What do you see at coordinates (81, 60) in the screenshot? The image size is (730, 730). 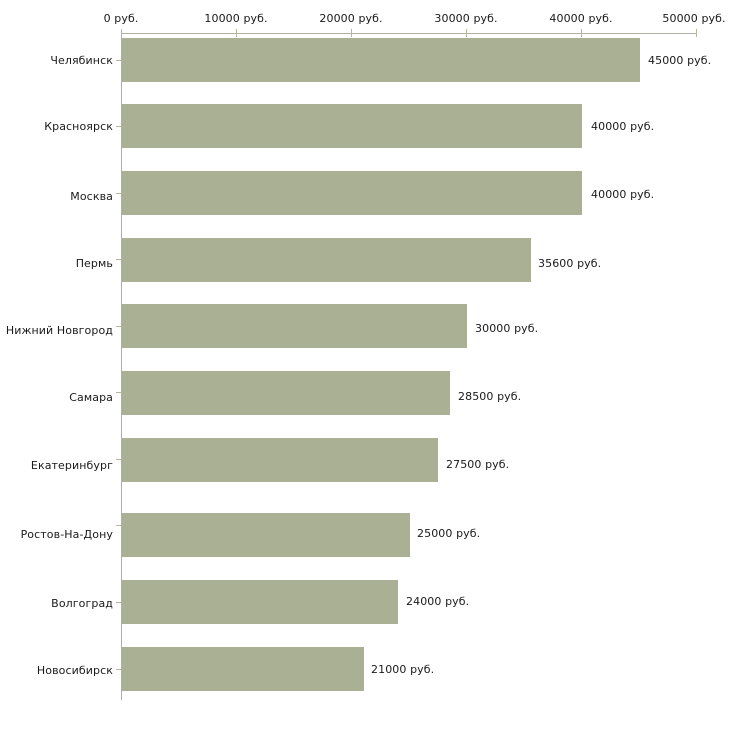 I see `category-label-chelyabinsk: Челябинск` at bounding box center [81, 60].